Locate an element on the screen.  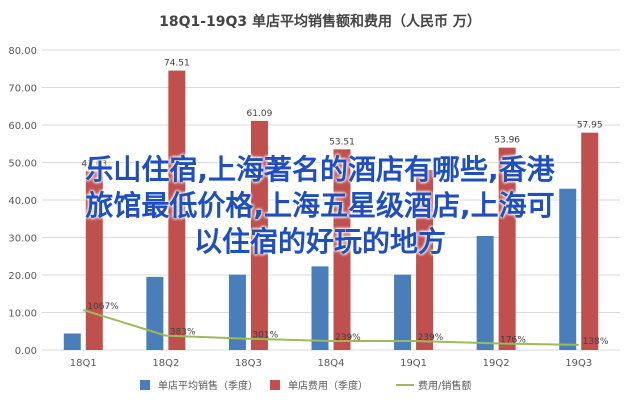
x-tick-label: 18Q2 is located at coordinates (165, 363).